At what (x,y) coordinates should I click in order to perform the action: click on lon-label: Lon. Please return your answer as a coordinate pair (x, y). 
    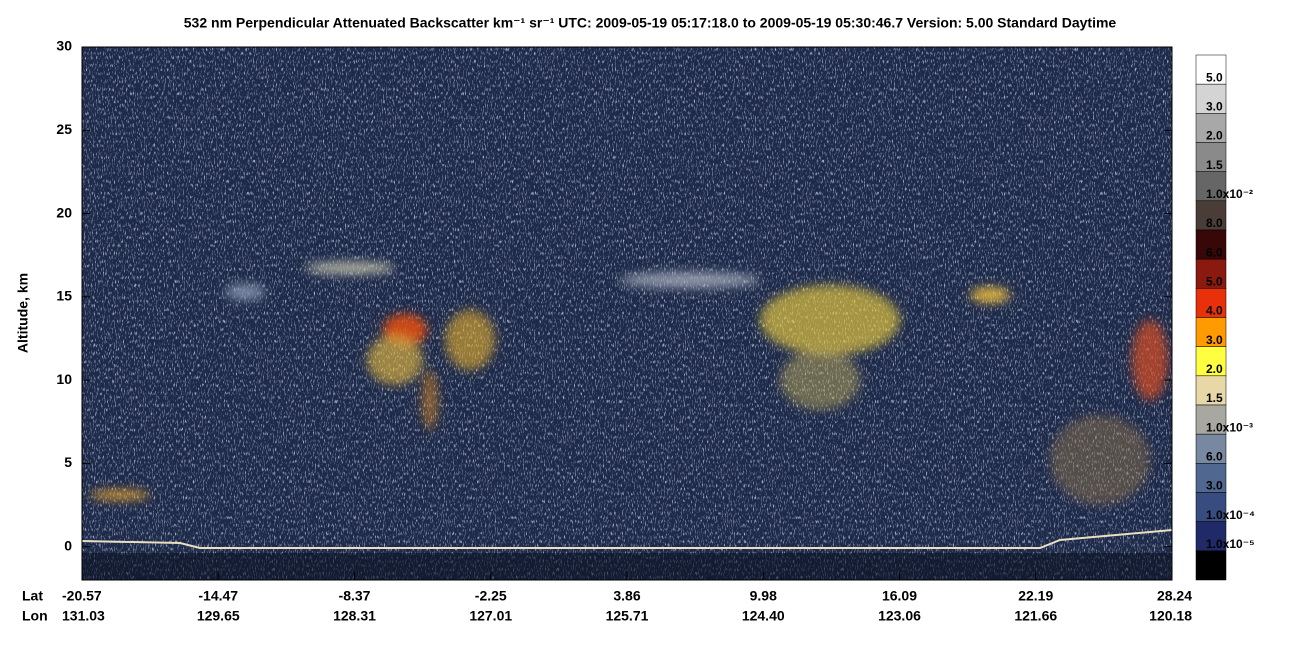
    Looking at the image, I should click on (35, 616).